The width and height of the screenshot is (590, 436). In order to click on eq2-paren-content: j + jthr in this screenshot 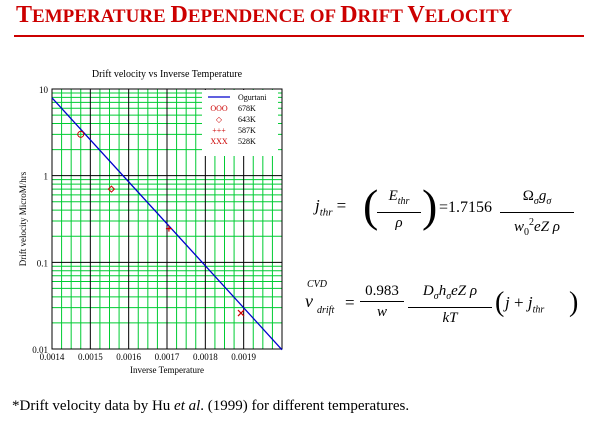, I will do `click(524, 304)`.